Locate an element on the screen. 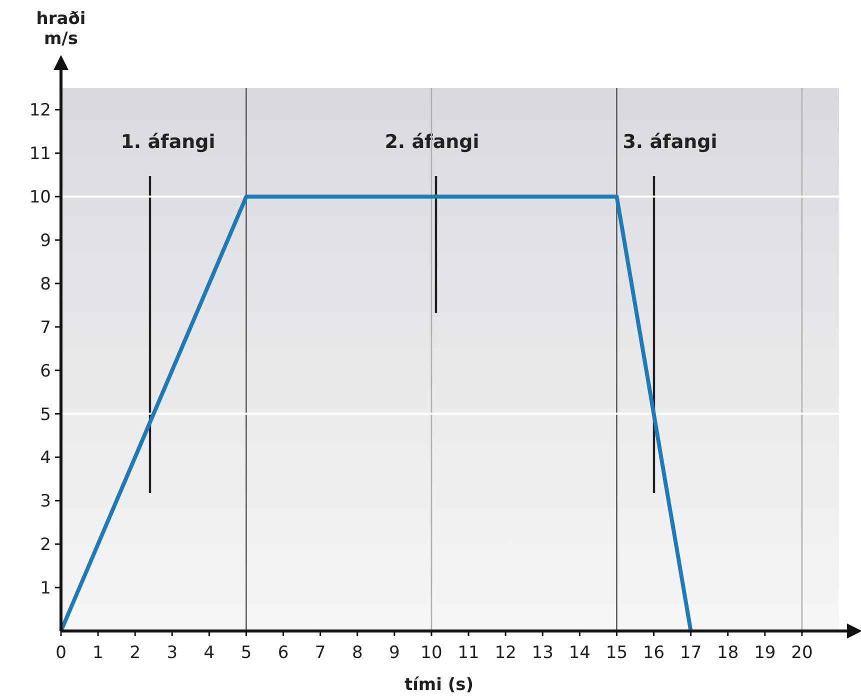 The height and width of the screenshot is (698, 861). x-tick-label: 2 is located at coordinates (135, 653).